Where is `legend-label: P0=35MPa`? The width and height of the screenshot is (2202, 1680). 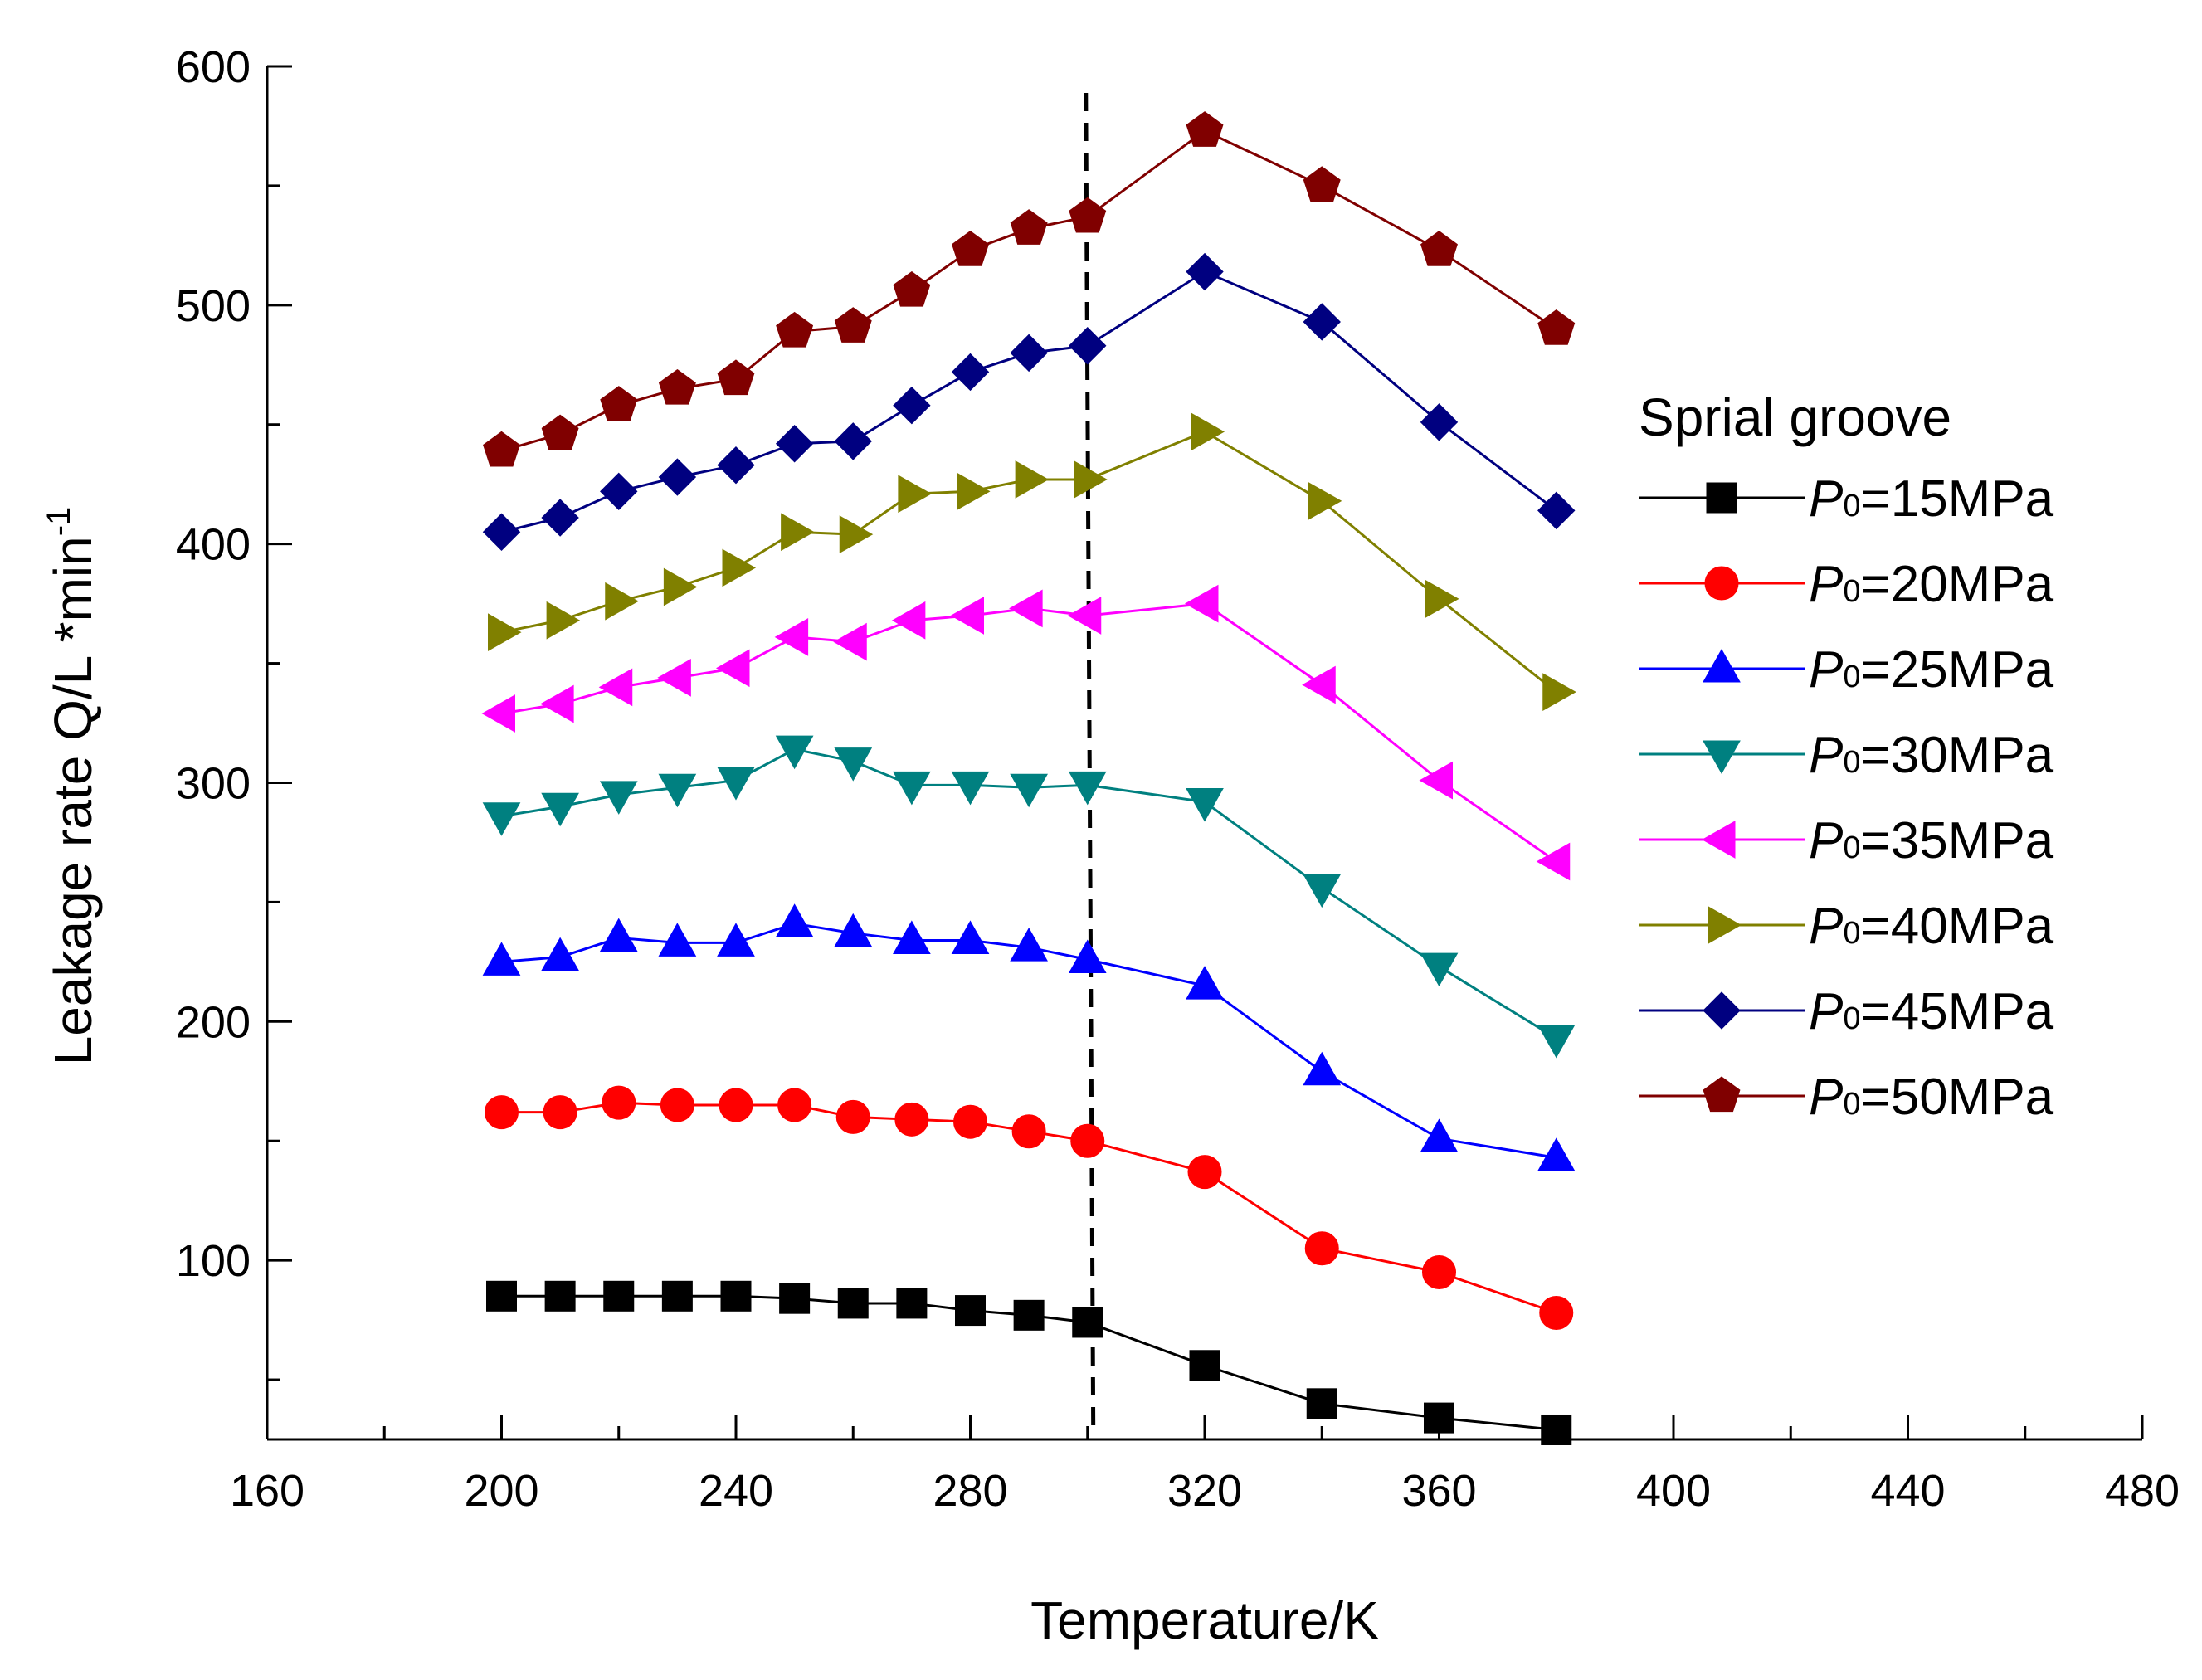
legend-label: P0=35MPa is located at coordinates (1931, 840).